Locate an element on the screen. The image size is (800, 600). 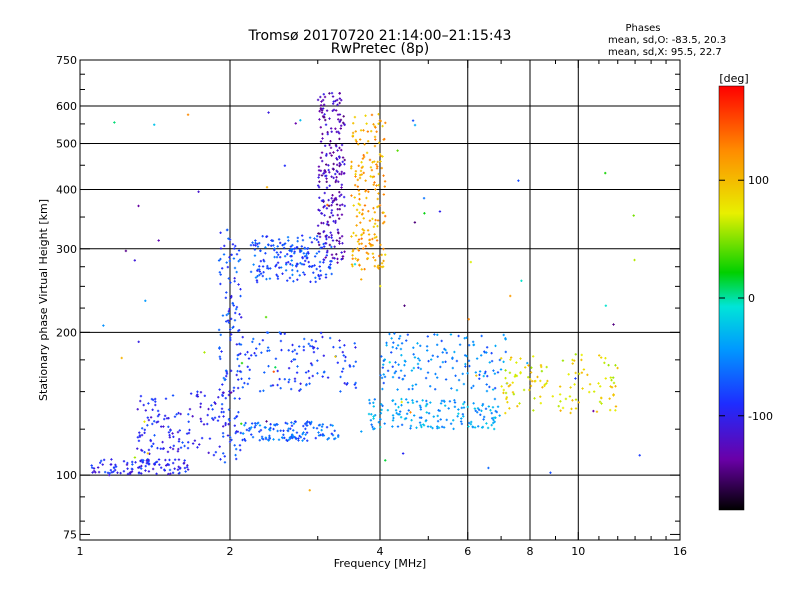
x-tick-label: 8 is located at coordinates (530, 551).